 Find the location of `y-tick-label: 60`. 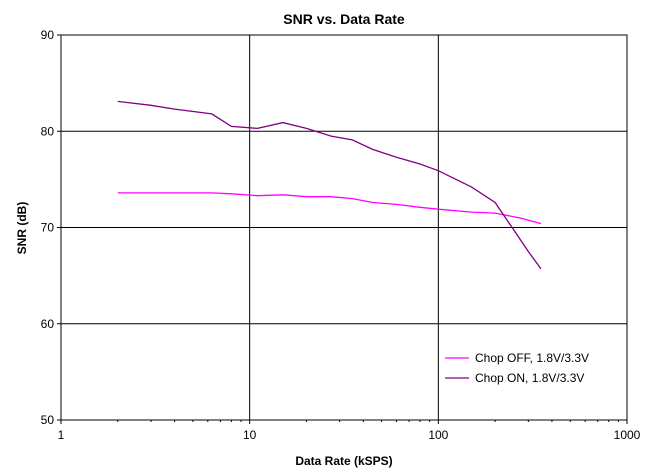

y-tick-label: 60 is located at coordinates (48, 324).